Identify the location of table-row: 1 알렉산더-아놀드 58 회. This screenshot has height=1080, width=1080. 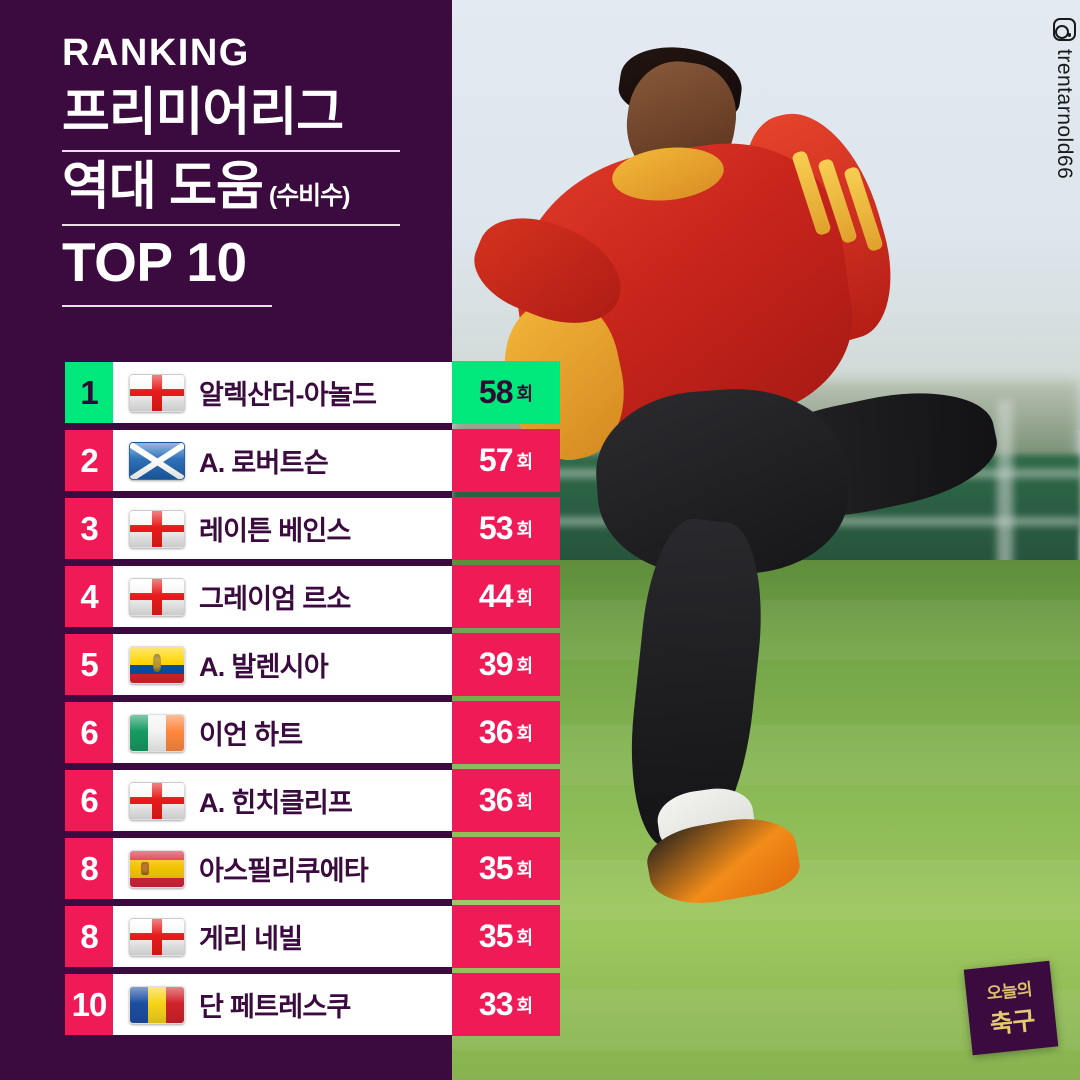
(312, 392).